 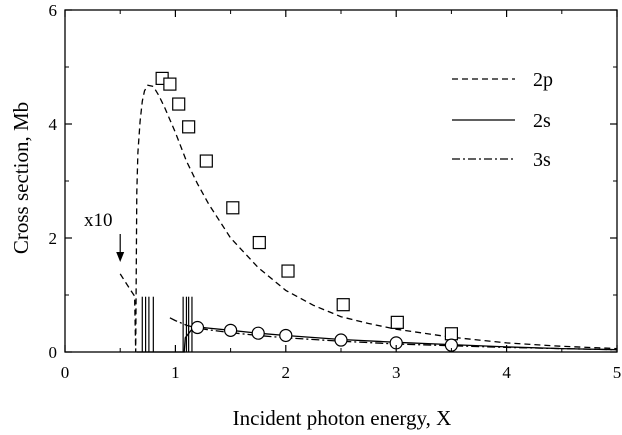 I want to click on y-tick-label: 4, so click(x=53, y=124).